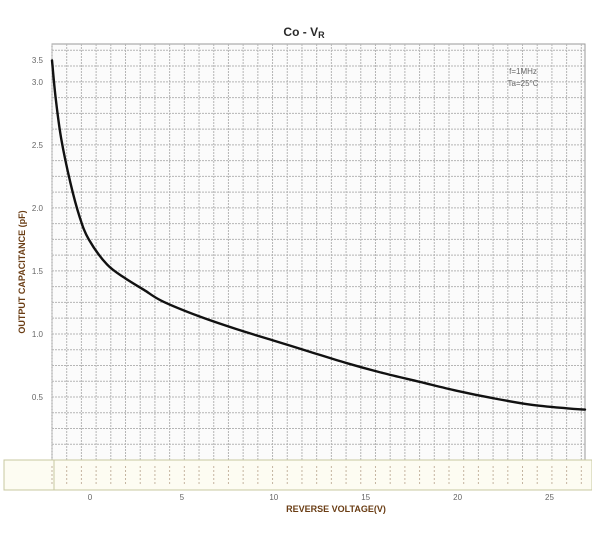  What do you see at coordinates (22, 271) in the screenshot?
I see `y-axis-title: OUTPUT CAPACITANCE (pF)` at bounding box center [22, 271].